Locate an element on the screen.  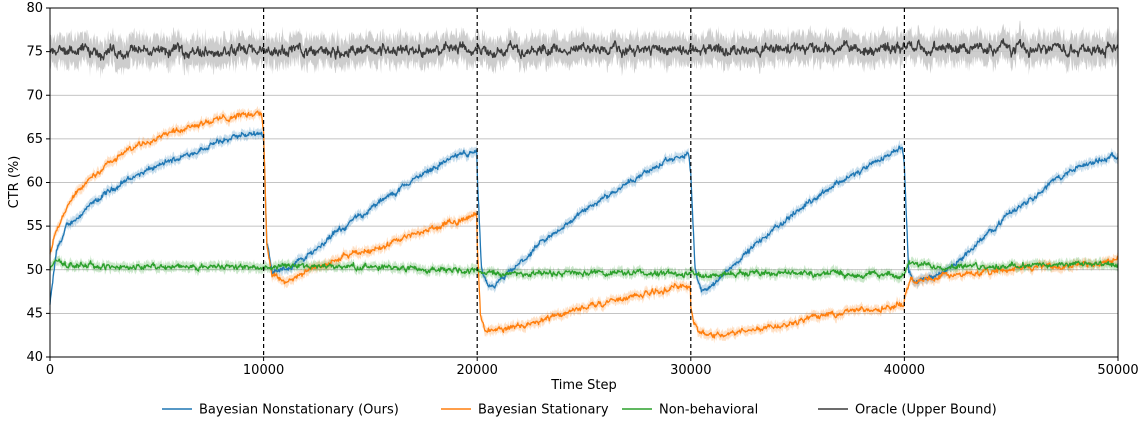
y-tick-label: 80 is located at coordinates (34, 8).